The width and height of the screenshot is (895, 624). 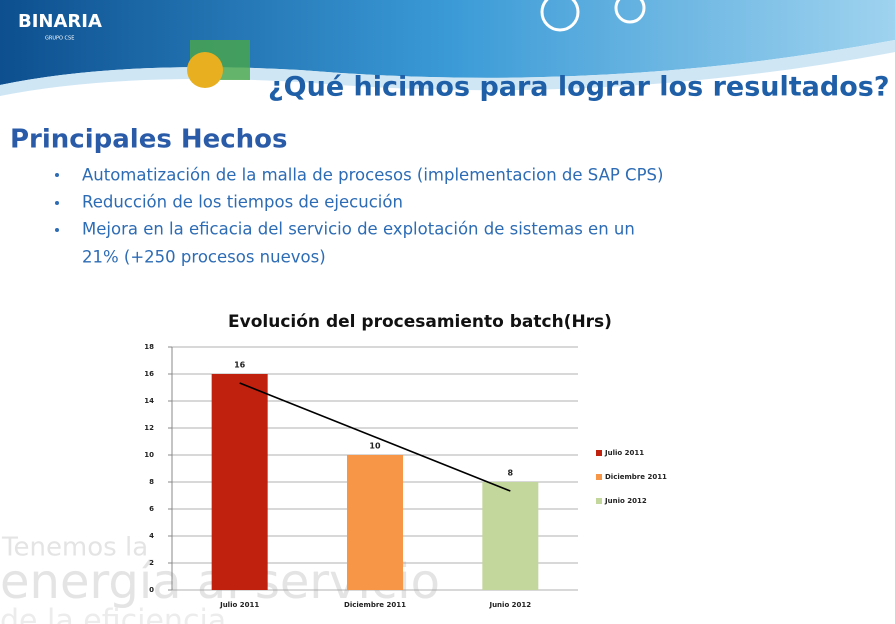 What do you see at coordinates (151, 590) in the screenshot?
I see `y-tick-label: 0` at bounding box center [151, 590].